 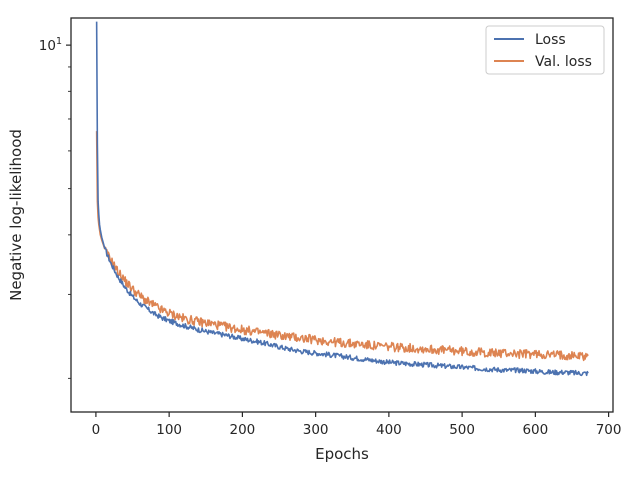 What do you see at coordinates (96, 430) in the screenshot?
I see `x-tick-label: 0` at bounding box center [96, 430].